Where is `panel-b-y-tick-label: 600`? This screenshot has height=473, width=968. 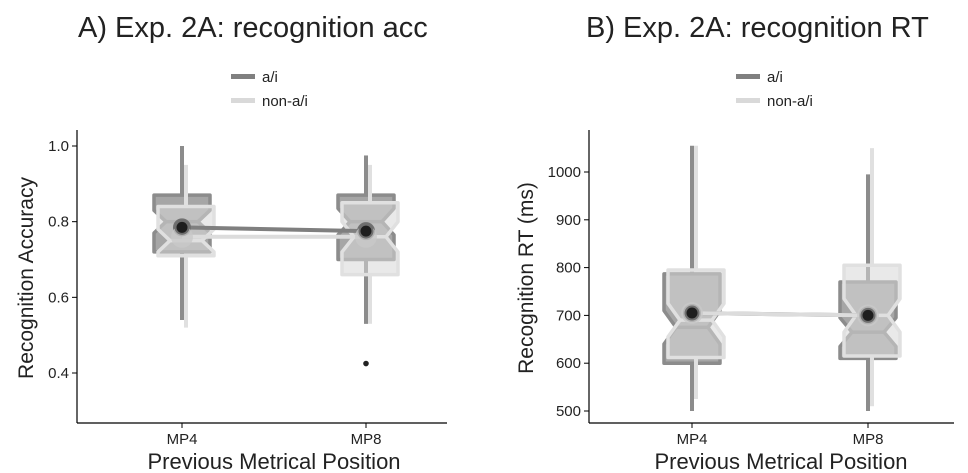
panel-b-y-tick-label: 600 is located at coordinates (568, 363).